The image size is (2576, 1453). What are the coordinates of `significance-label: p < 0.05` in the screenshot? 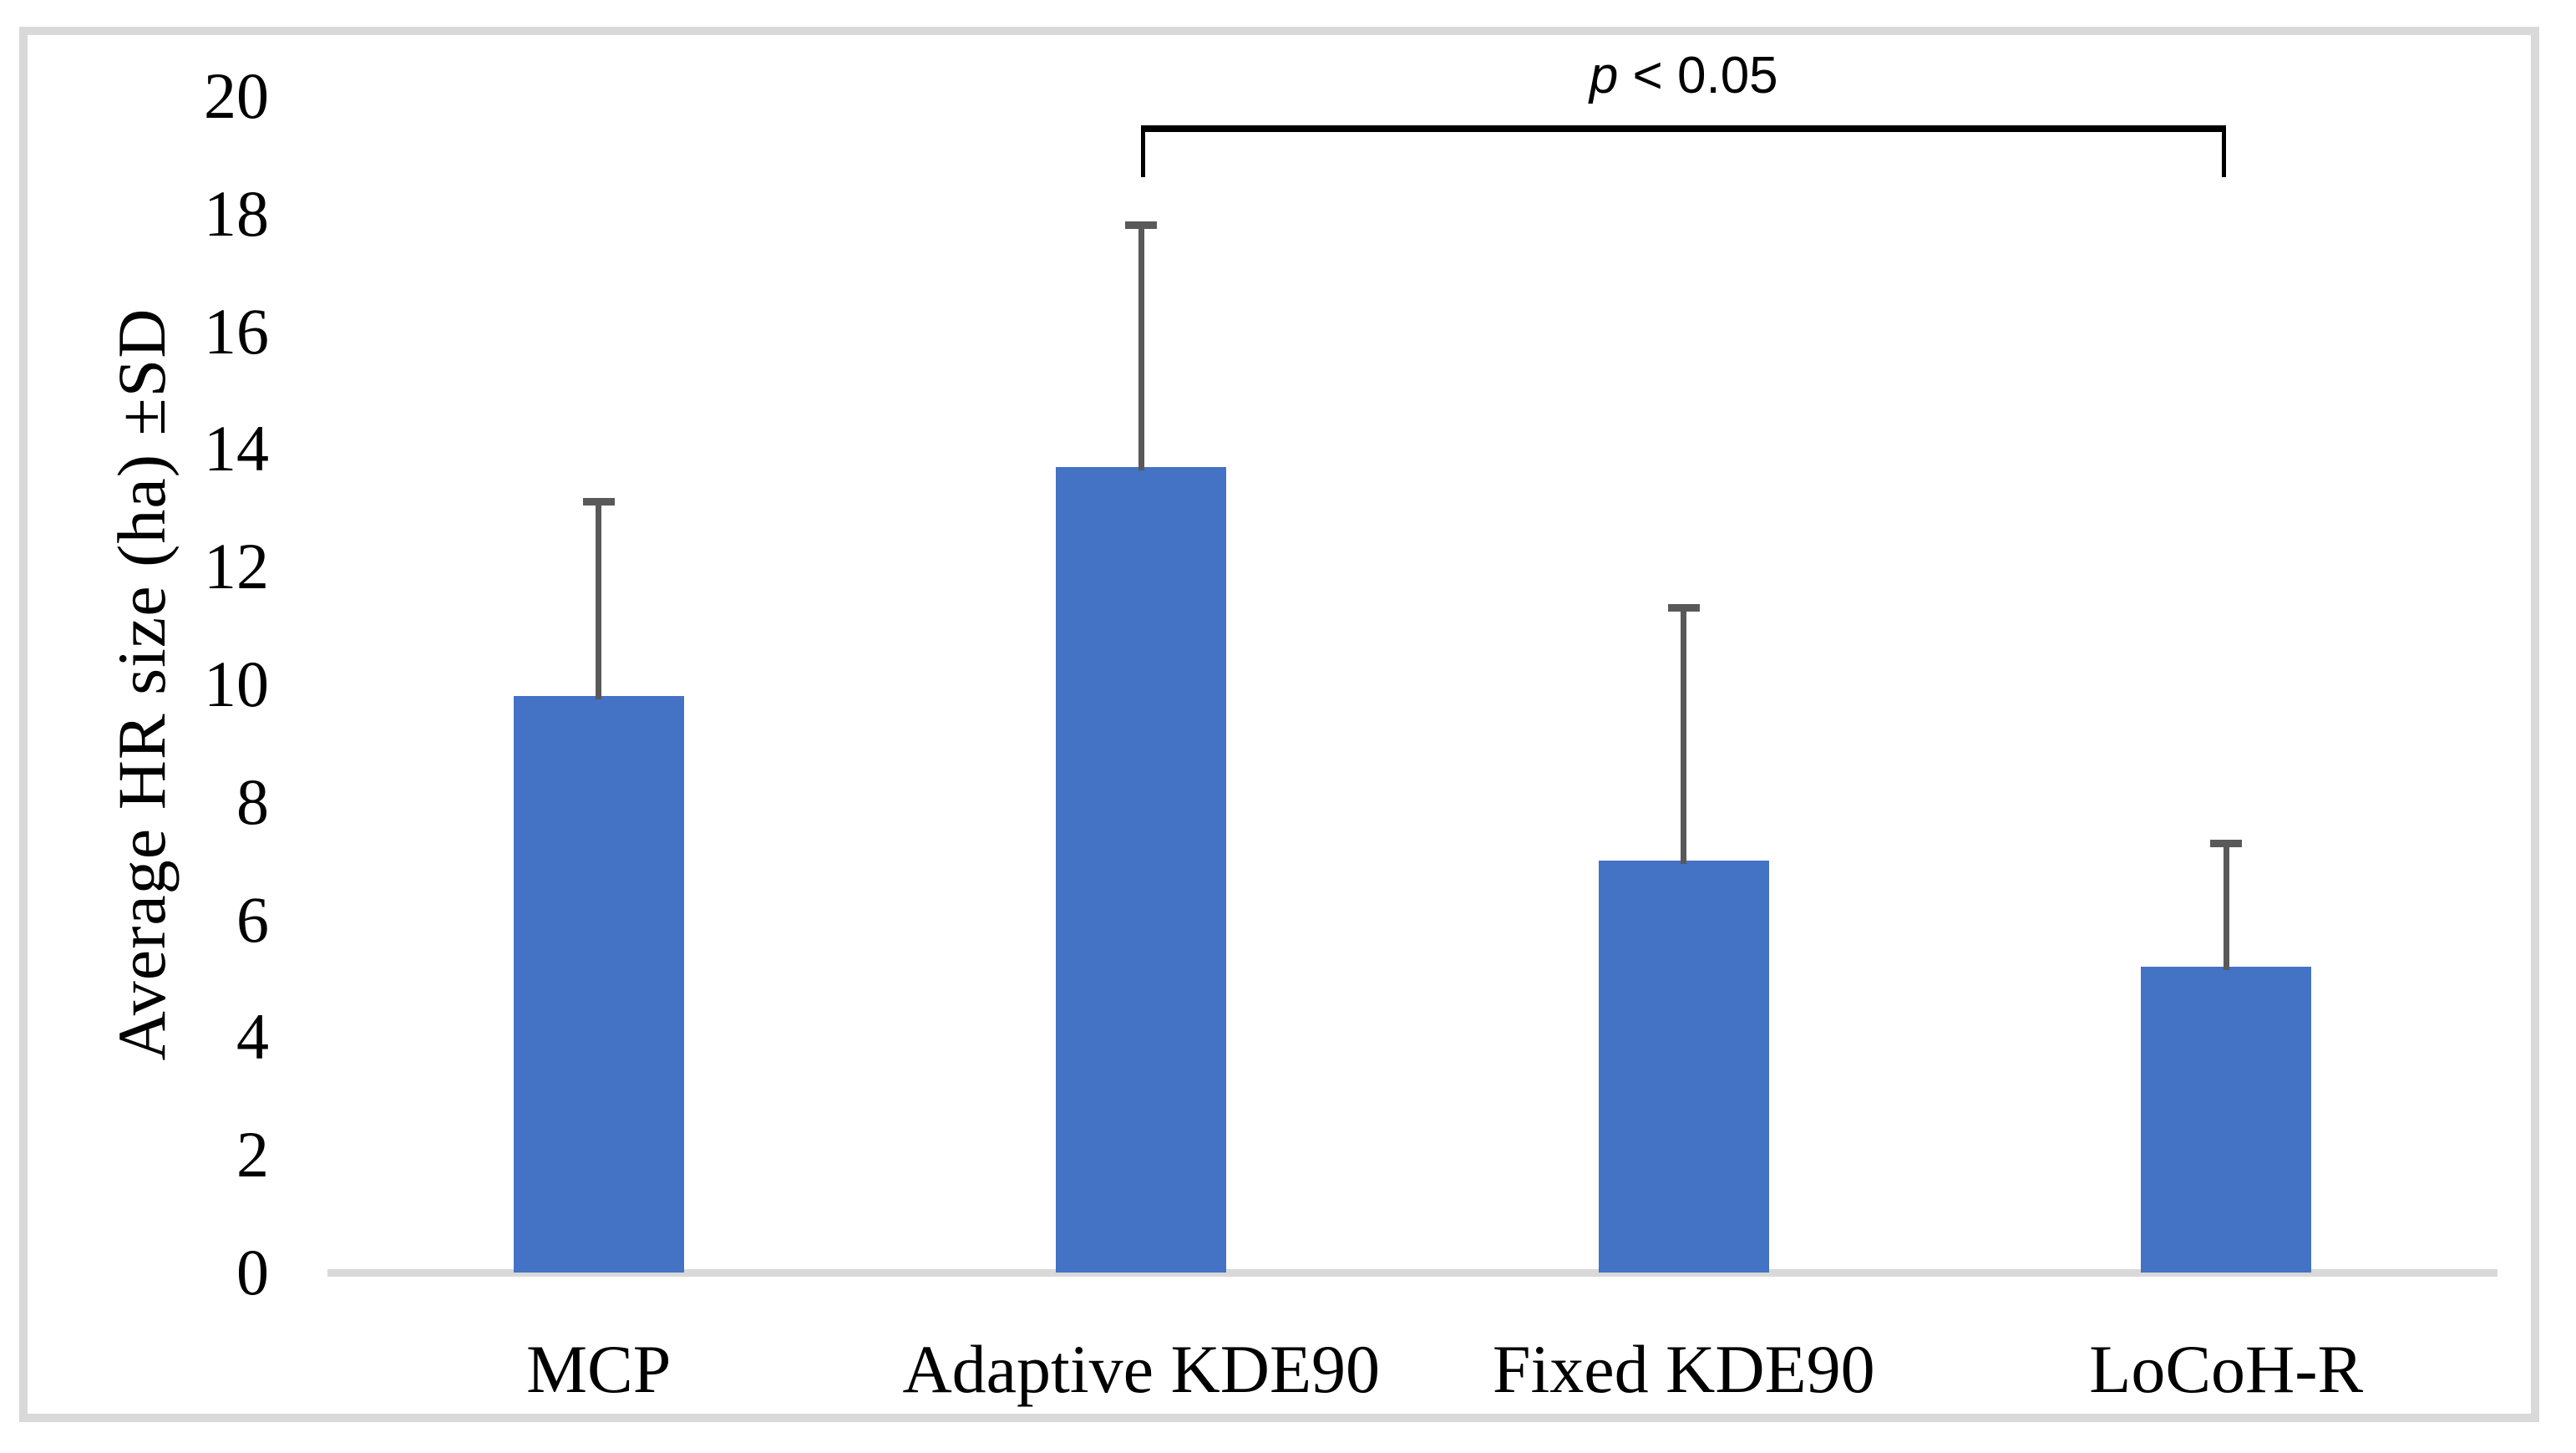 It's located at (1684, 76).